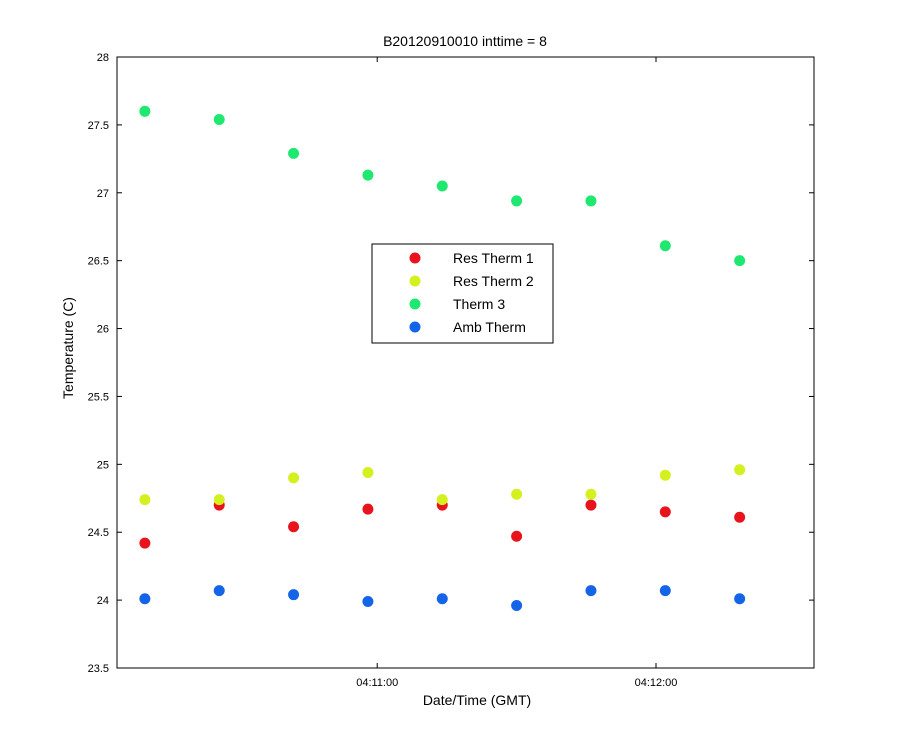  What do you see at coordinates (98, 533) in the screenshot?
I see `y-tick-label: 24.5` at bounding box center [98, 533].